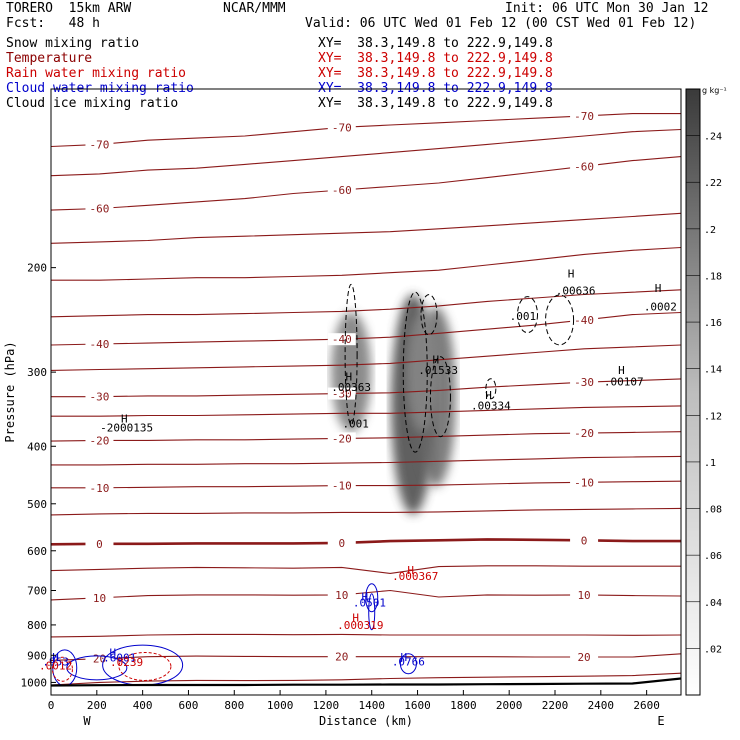 Image resolution: width=740 pixels, height=740 pixels. I want to click on isotherm--45, so click(366, 303).